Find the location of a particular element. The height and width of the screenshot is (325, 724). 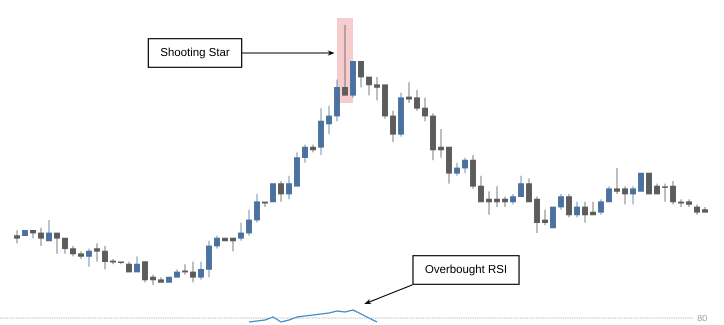

annotation: Overbought RSI is located at coordinates (465, 270).